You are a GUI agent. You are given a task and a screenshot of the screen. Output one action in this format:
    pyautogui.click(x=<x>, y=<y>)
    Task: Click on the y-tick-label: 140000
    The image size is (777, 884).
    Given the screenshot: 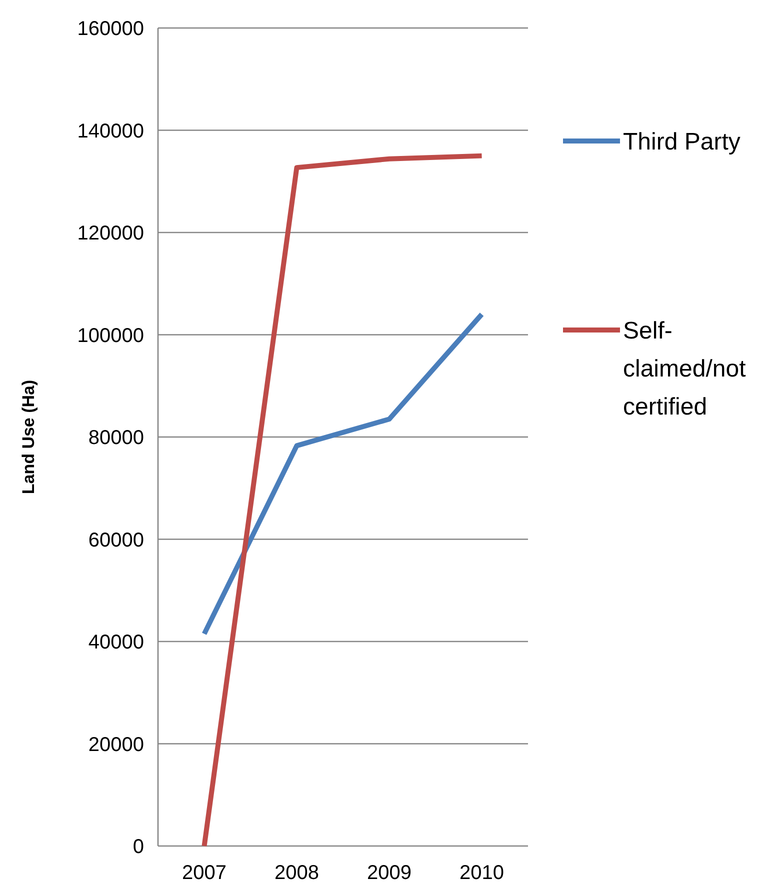 What is the action you would take?
    pyautogui.click(x=110, y=131)
    